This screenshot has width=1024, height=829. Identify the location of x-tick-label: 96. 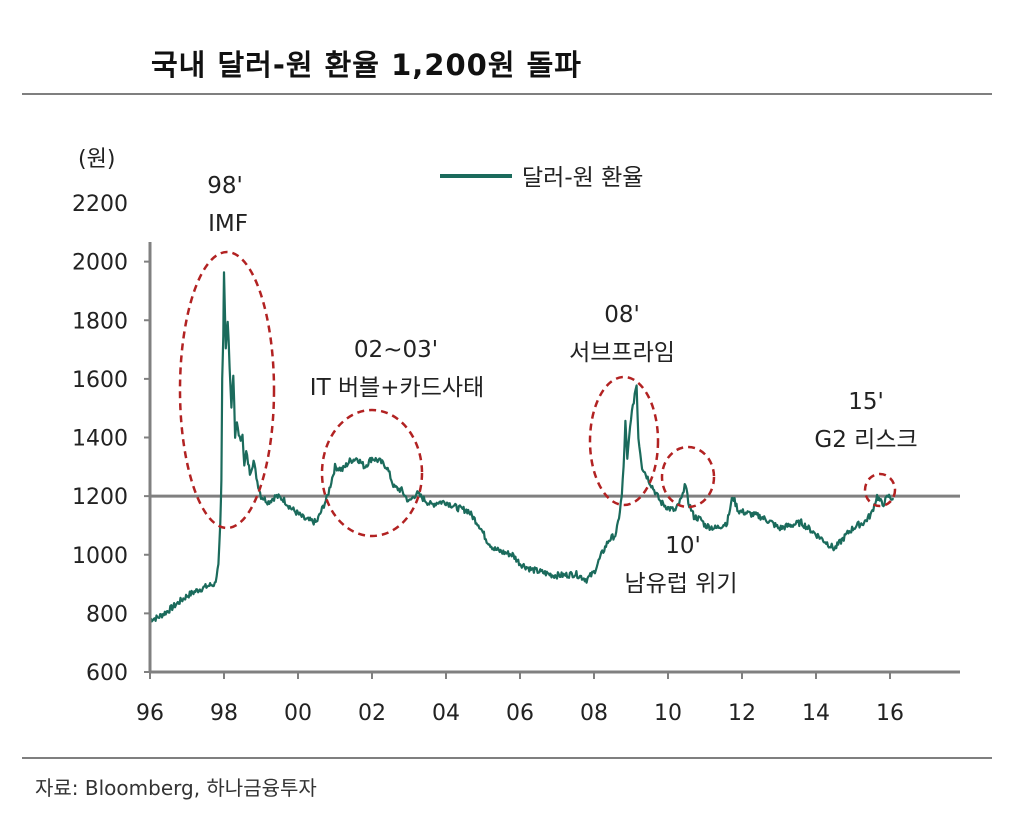
(150, 713).